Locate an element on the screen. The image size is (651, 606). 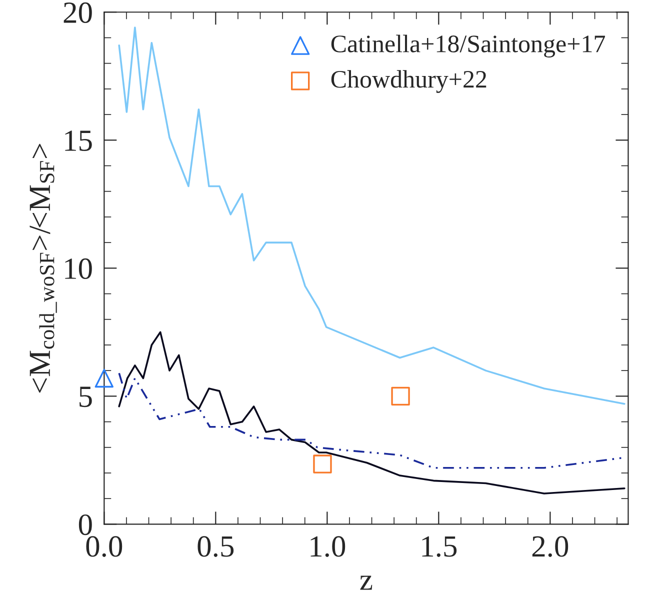
y-tick-label: 10 is located at coordinates (78, 269).